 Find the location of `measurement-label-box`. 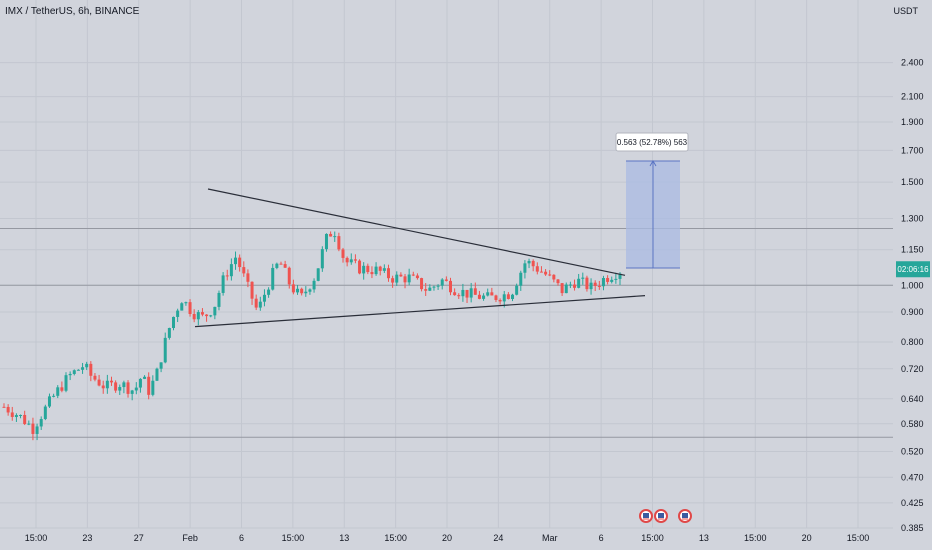

measurement-label-box is located at coordinates (652, 142).